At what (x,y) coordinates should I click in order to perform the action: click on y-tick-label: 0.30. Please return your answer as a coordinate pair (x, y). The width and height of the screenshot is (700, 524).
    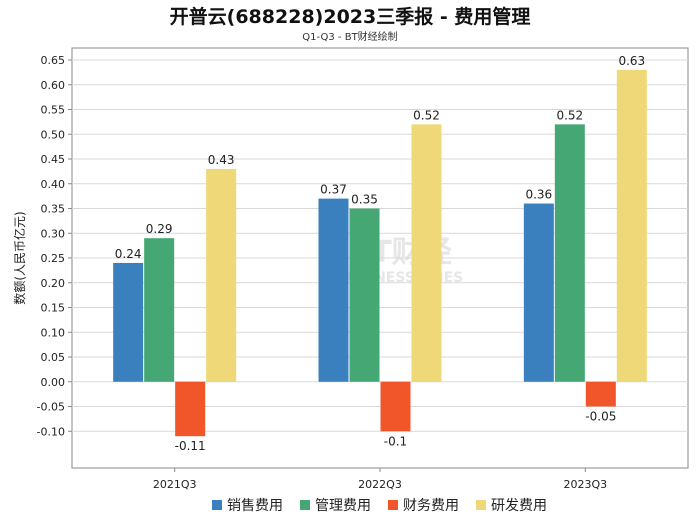
    Looking at the image, I should click on (53, 233).